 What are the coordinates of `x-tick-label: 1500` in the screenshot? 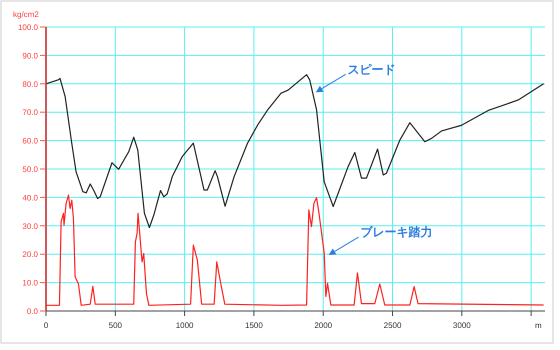 It's located at (254, 325).